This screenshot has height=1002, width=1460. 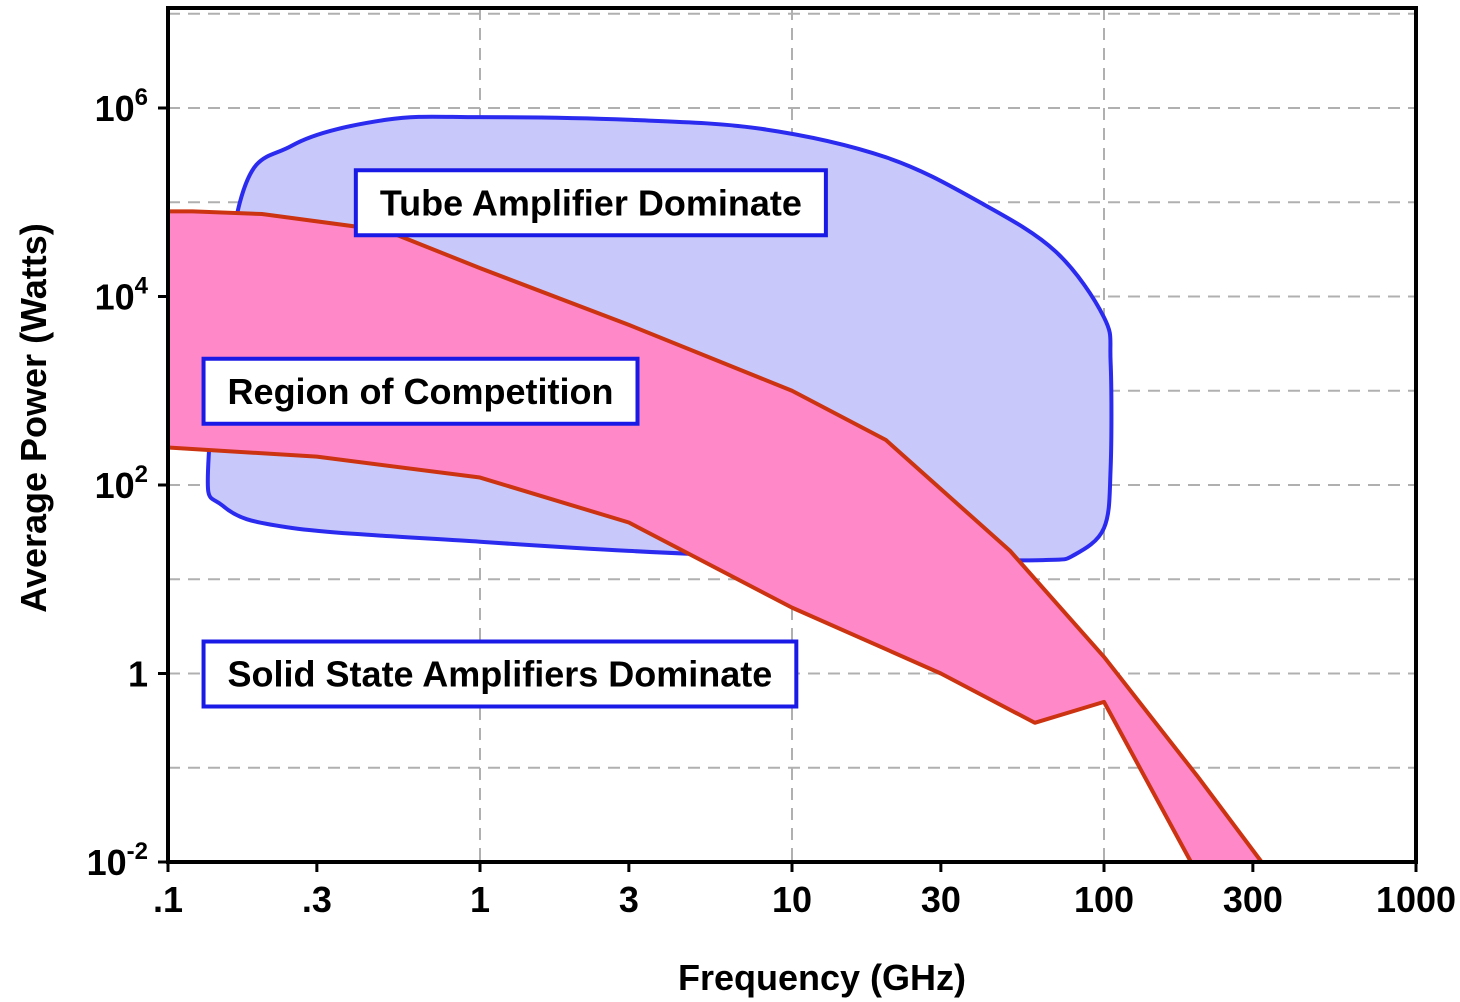 I want to click on label-solid-state: Solid State Amplifiers Dominate, so click(x=500, y=674).